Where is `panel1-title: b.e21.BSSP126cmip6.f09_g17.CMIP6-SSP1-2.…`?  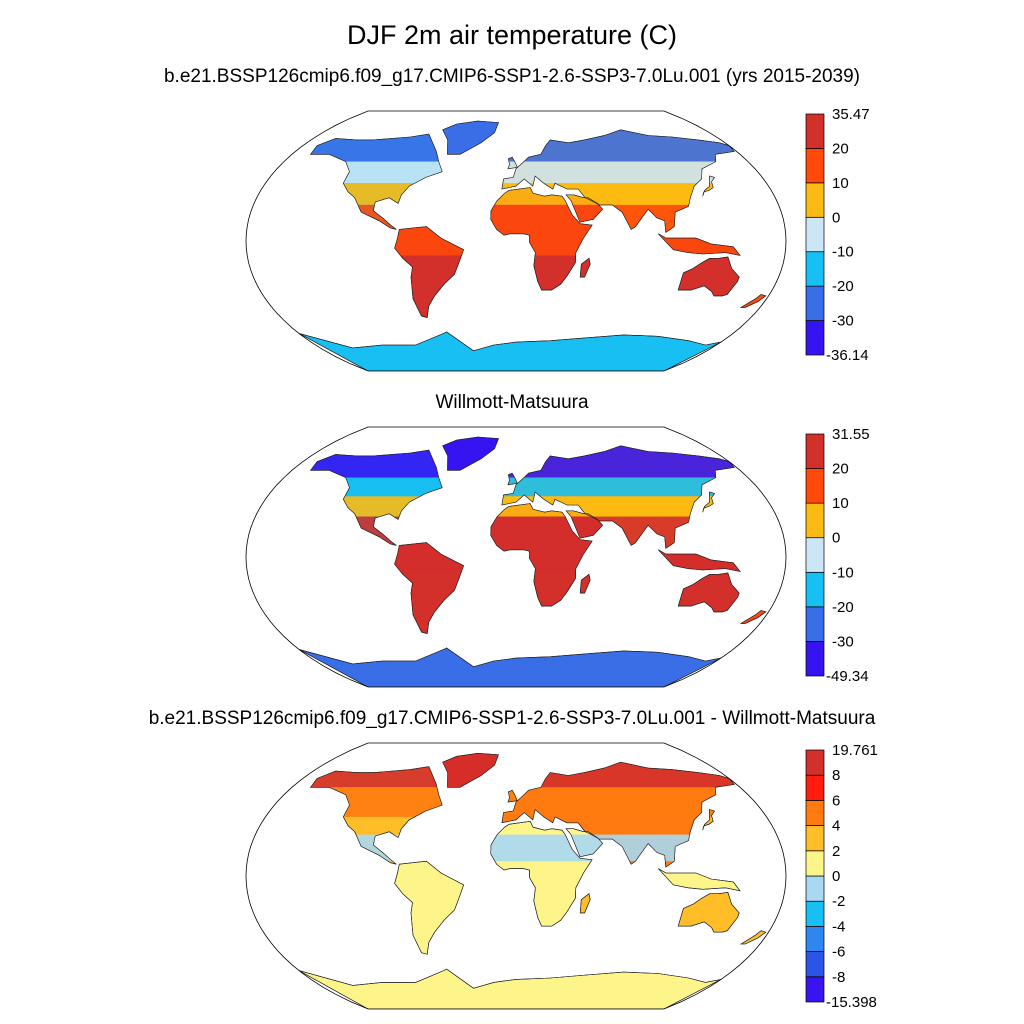 panel1-title: b.e21.BSSP126cmip6.f09_g17.CMIP6-SSP1-2.… is located at coordinates (512, 76).